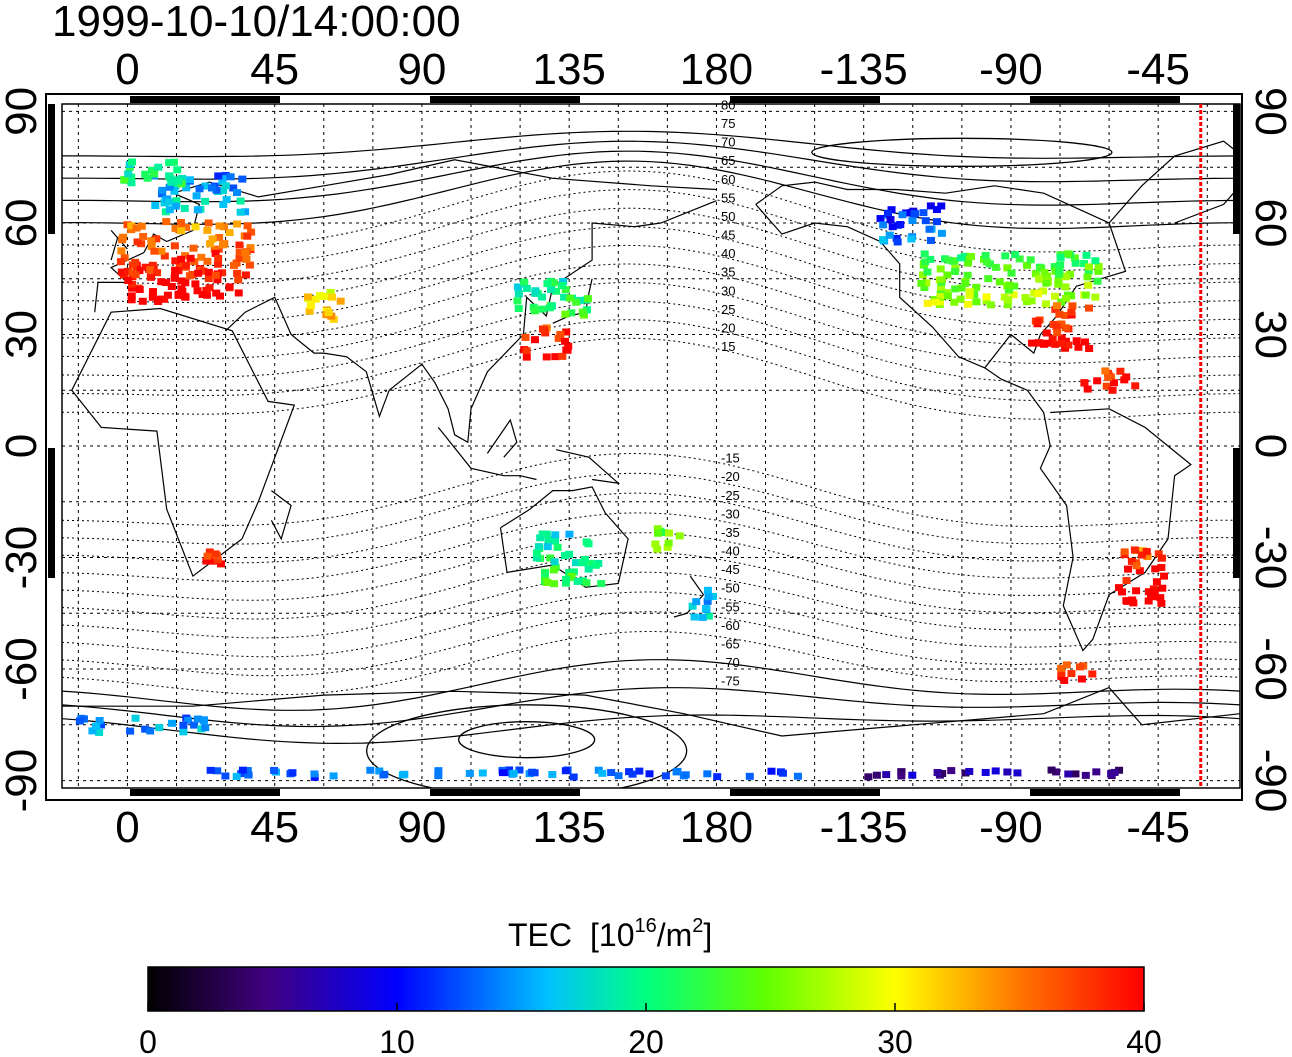  What do you see at coordinates (730, 625) in the screenshot?
I see `contour-label: -60` at bounding box center [730, 625].